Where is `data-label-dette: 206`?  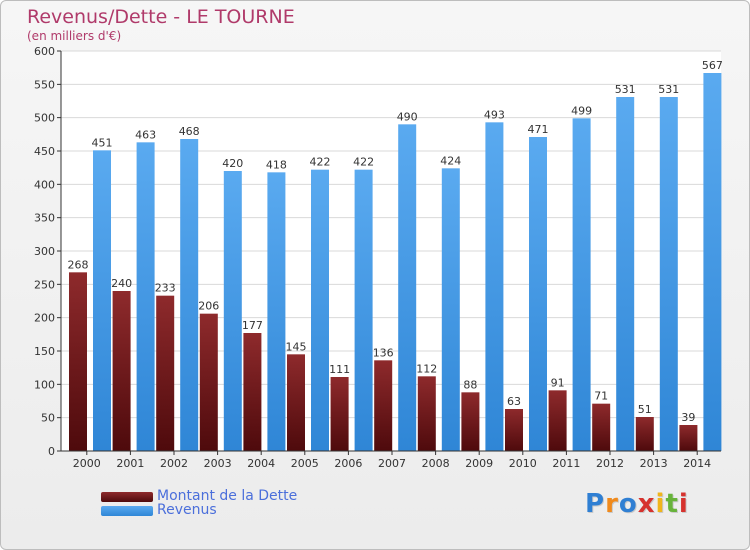
data-label-dette: 206 is located at coordinates (208, 306).